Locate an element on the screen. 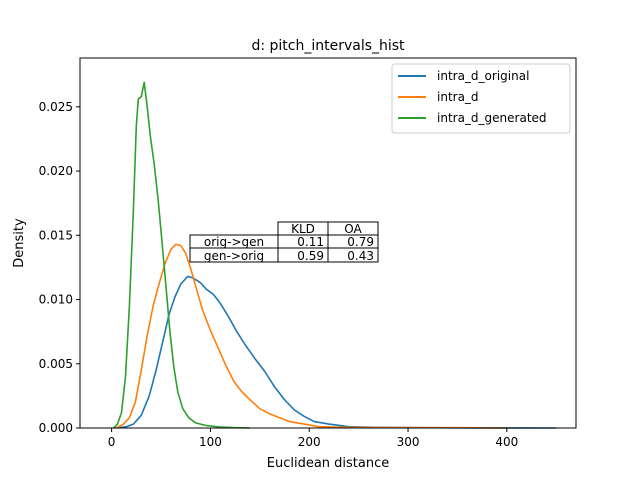  table-col-header: OA is located at coordinates (353, 229).